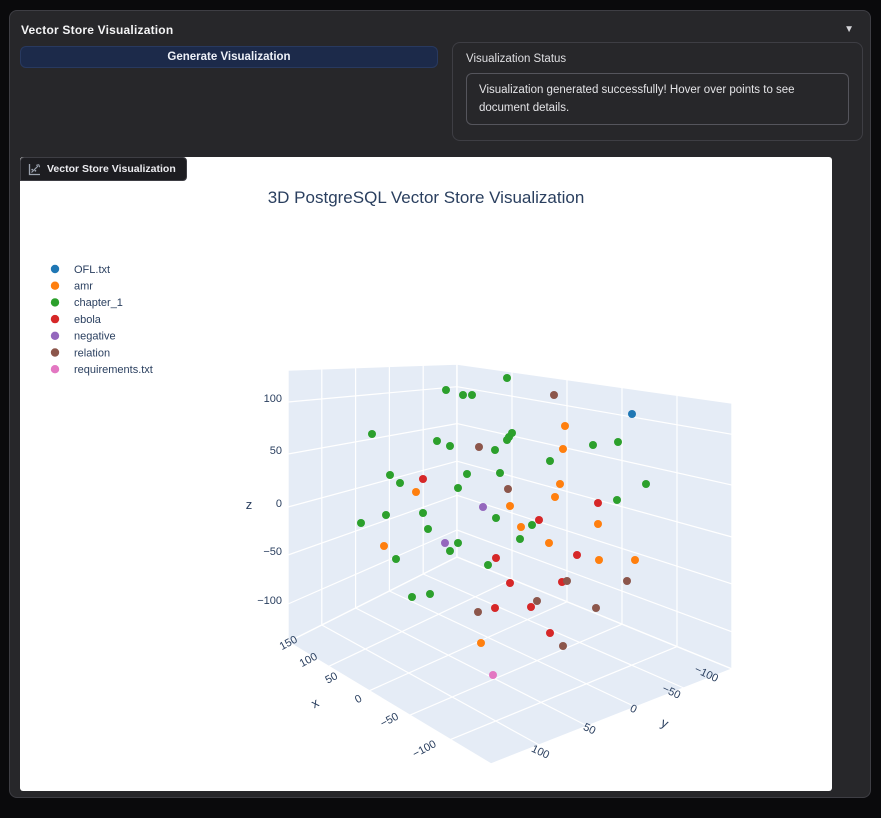 This screenshot has width=881, height=818. I want to click on legend-item-OFL.txt: OFL.txt, so click(80, 270).